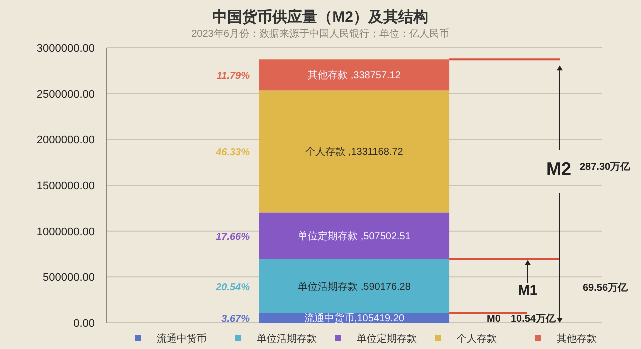 This screenshot has height=349, width=641. I want to click on data-label: 流通中货币,105419.20, so click(354, 318).